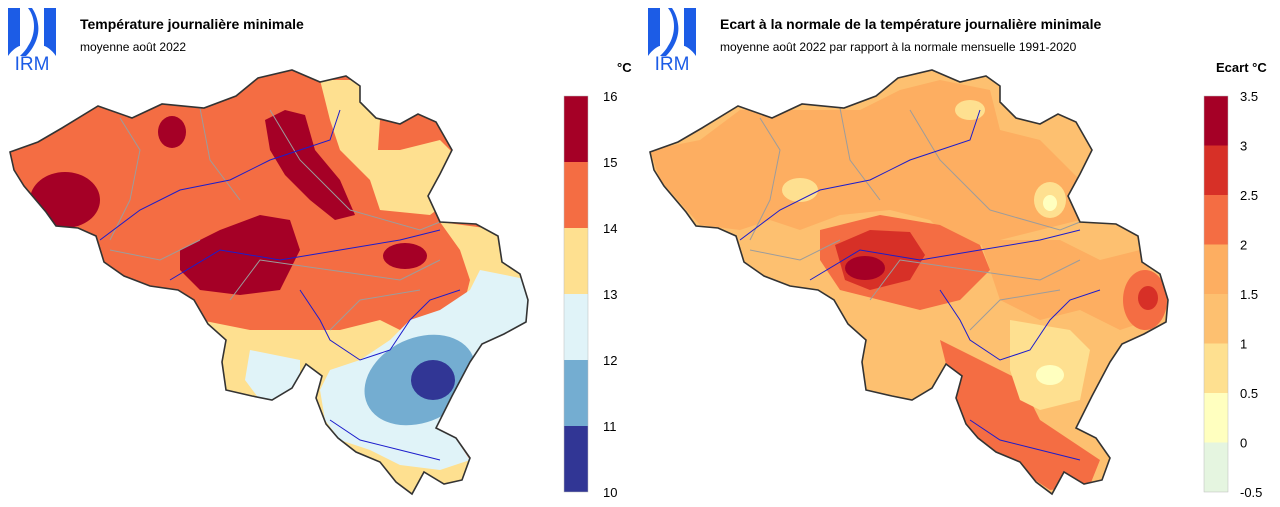  I want to click on left-map-subtitle: moyenne août 2022, so click(133, 47).